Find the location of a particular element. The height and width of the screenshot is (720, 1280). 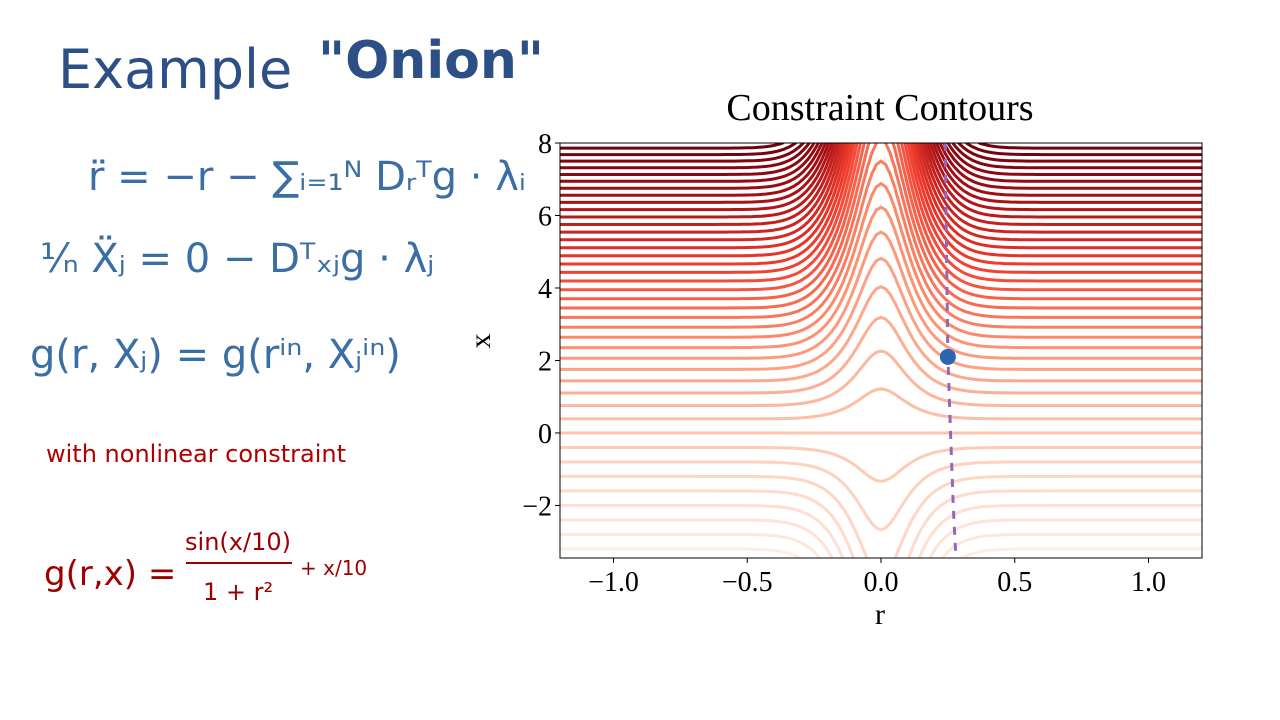

y-tick-label: −2 is located at coordinates (537, 506).